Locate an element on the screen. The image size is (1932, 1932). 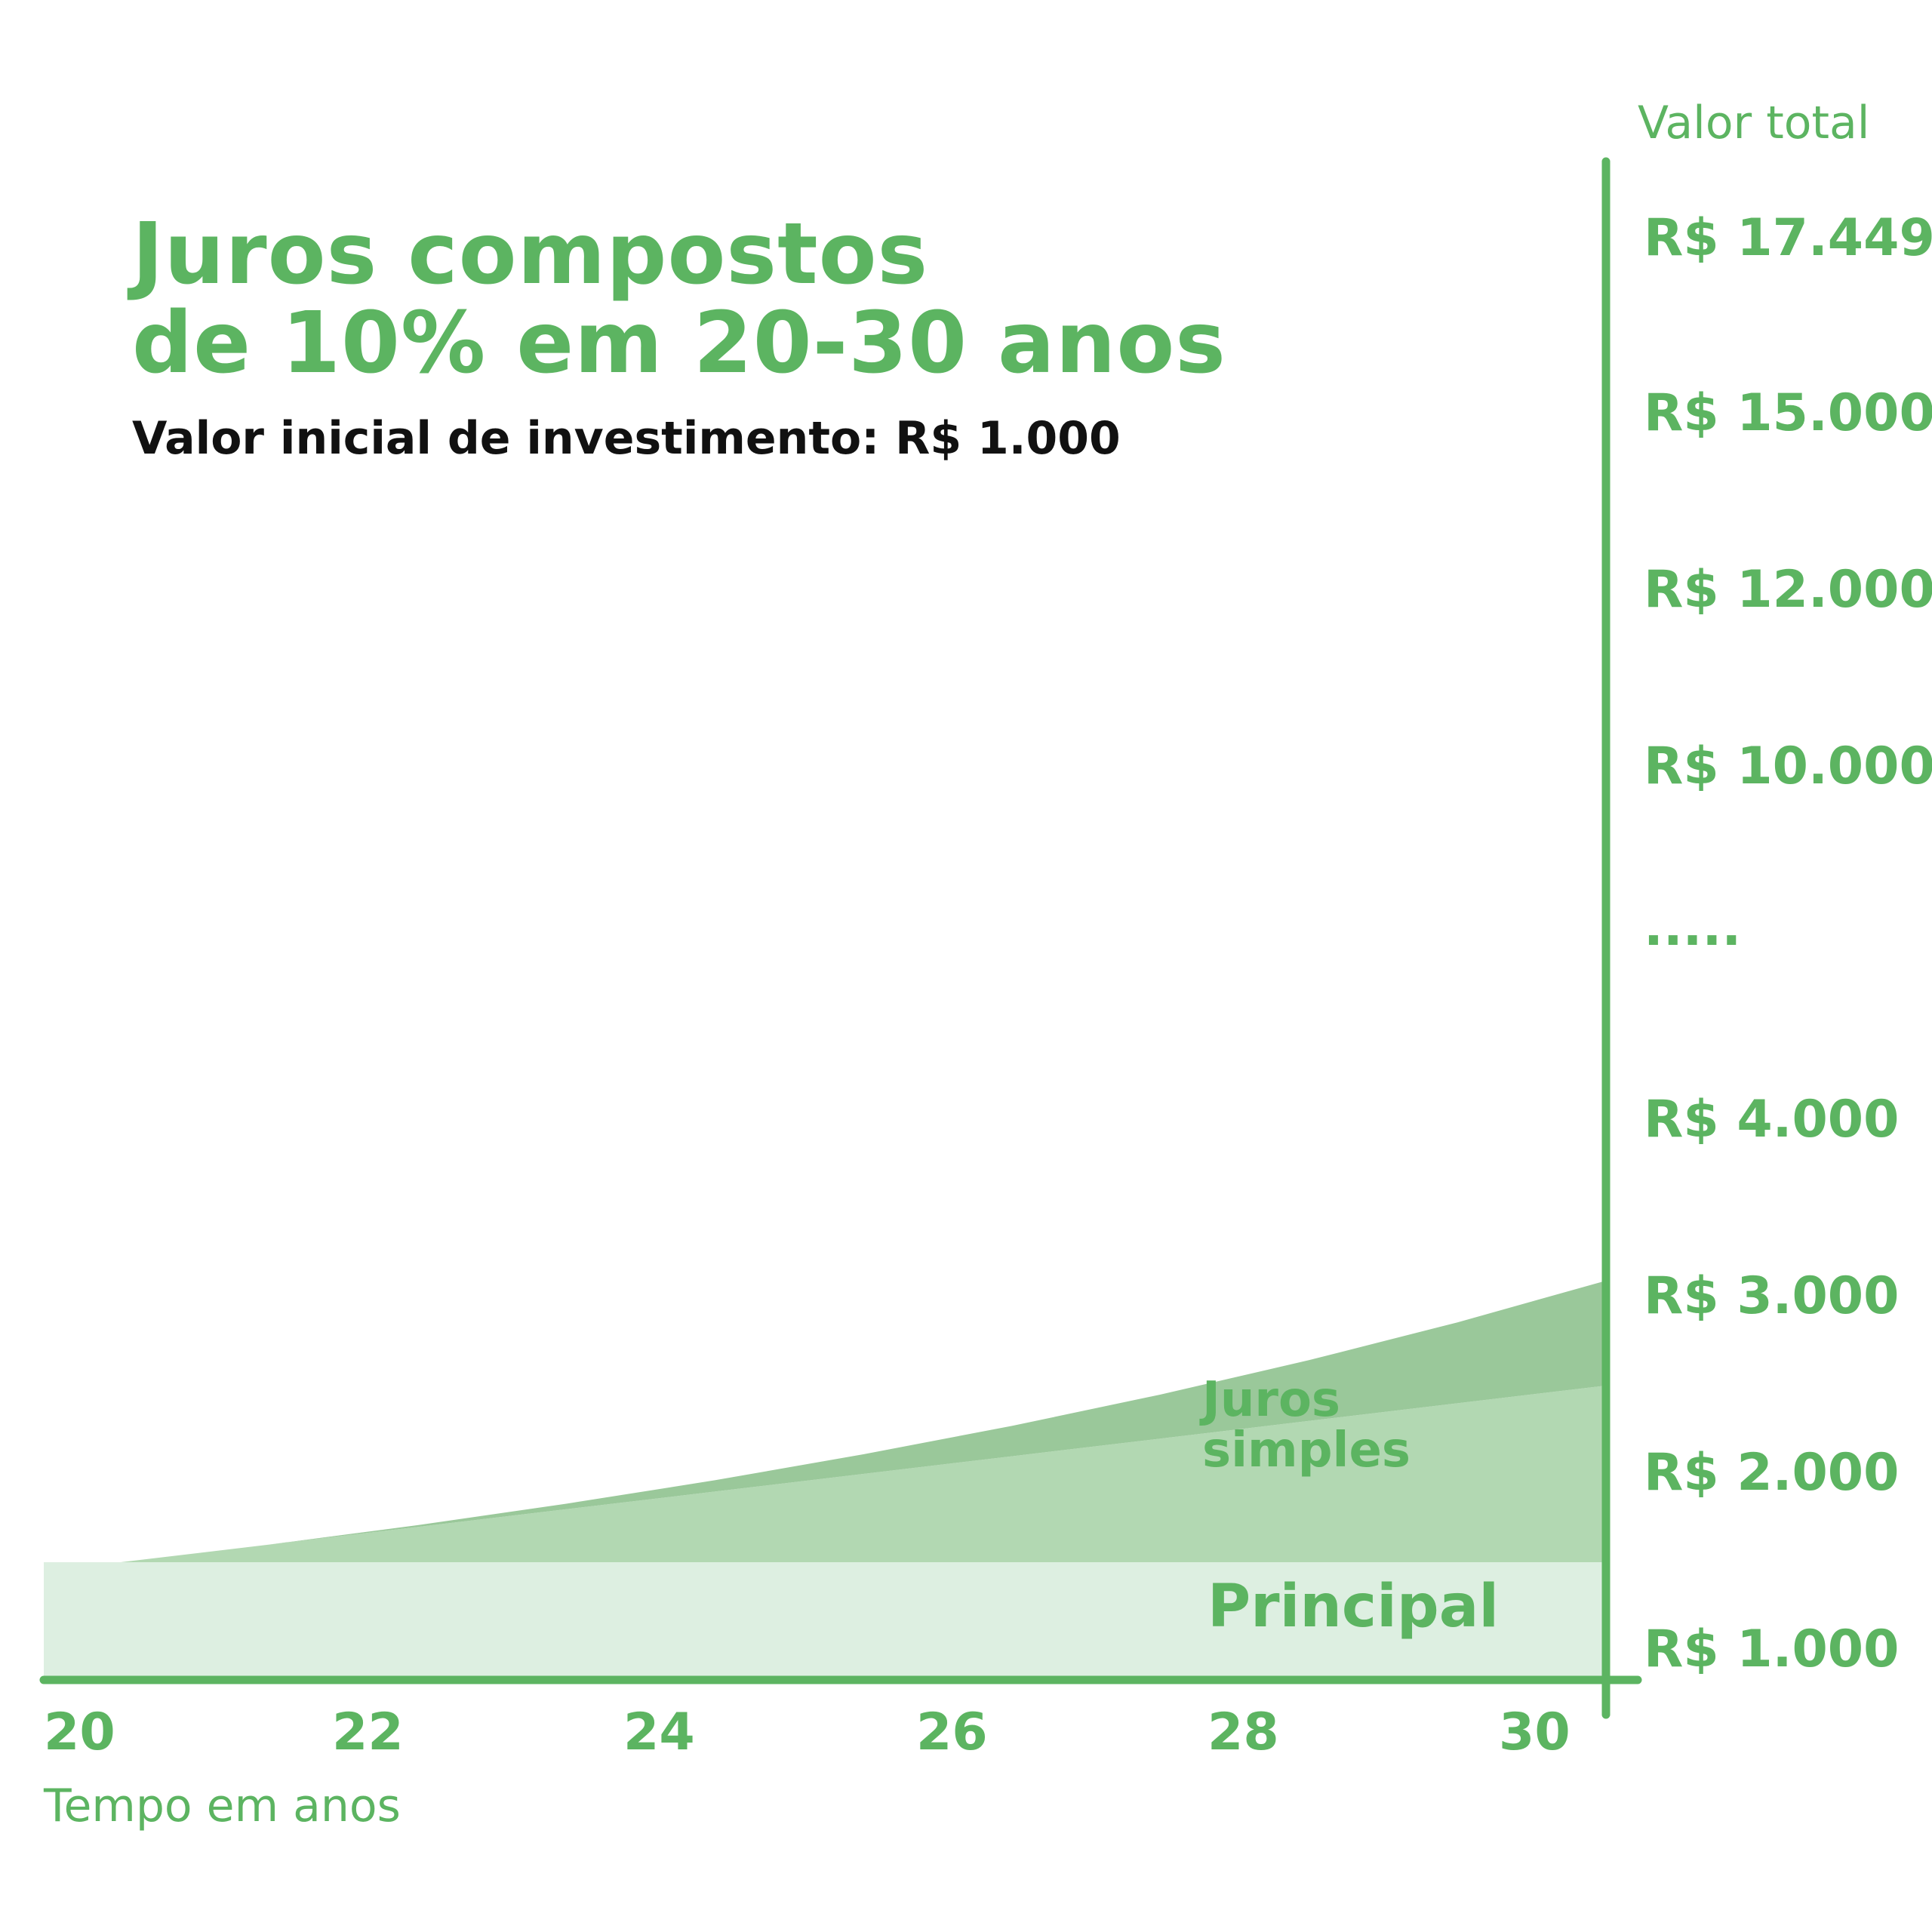
simple-interest-label: Juros simples is located at coordinates (1306, 1425).